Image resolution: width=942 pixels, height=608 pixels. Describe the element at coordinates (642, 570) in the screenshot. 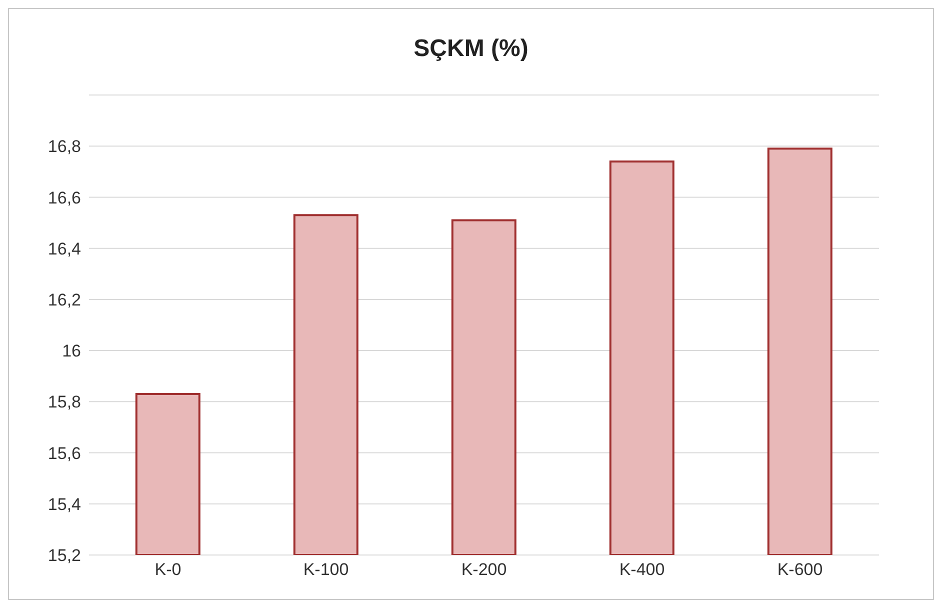

I see `x-tick-label: K-400` at that location.